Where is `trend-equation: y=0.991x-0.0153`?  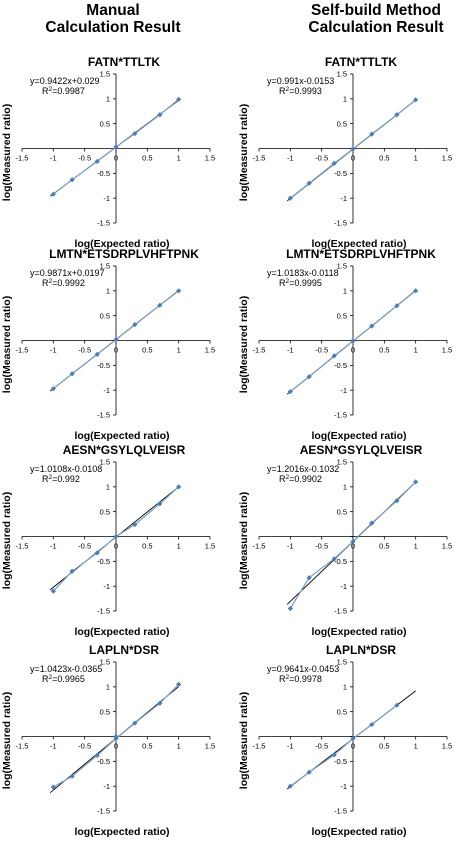 trend-equation: y=0.991x-0.0153 is located at coordinates (300, 81).